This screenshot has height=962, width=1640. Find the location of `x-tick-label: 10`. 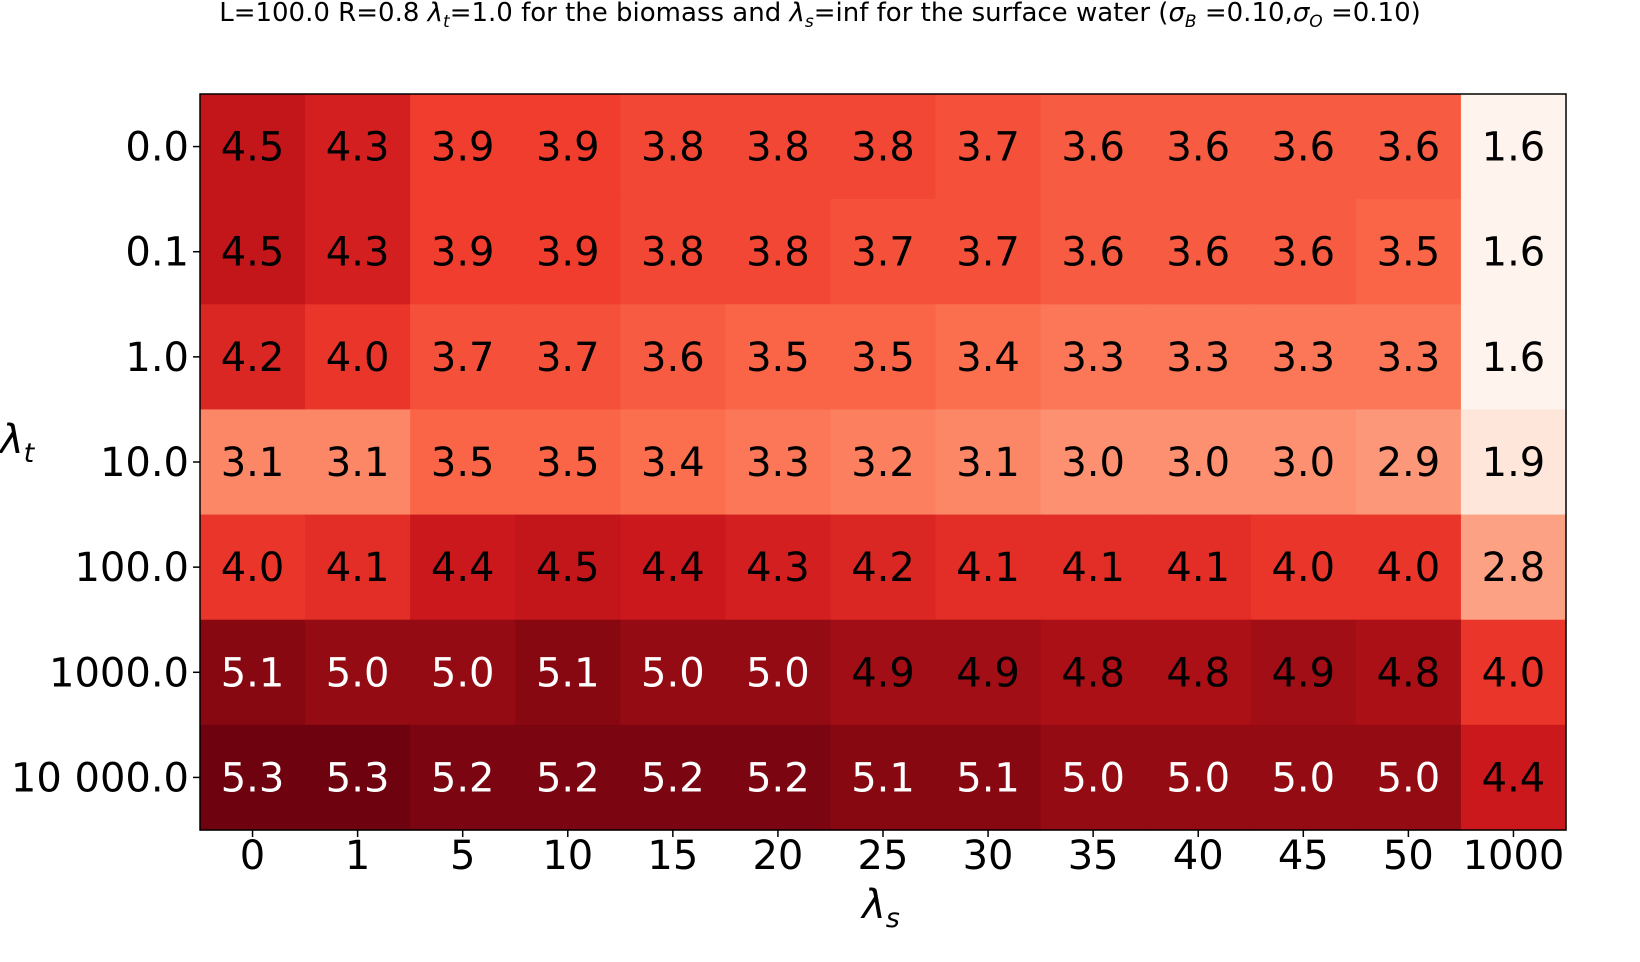

x-tick-label: 10 is located at coordinates (567, 856).